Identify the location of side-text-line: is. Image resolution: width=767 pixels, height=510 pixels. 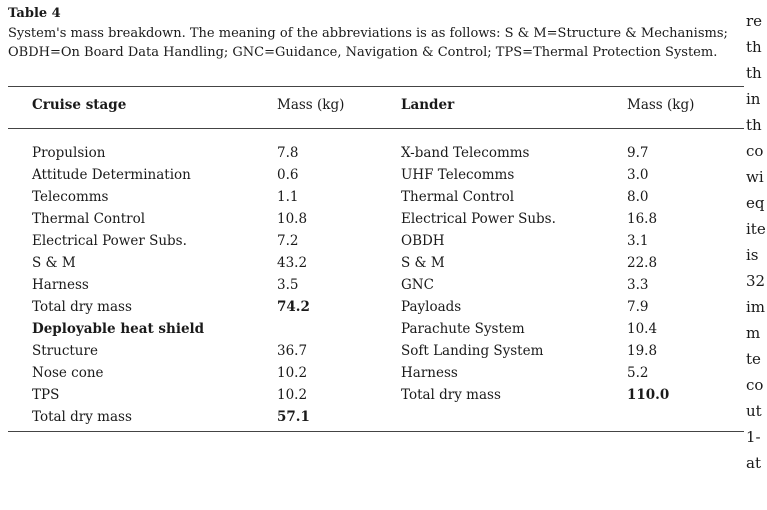
(752, 255).